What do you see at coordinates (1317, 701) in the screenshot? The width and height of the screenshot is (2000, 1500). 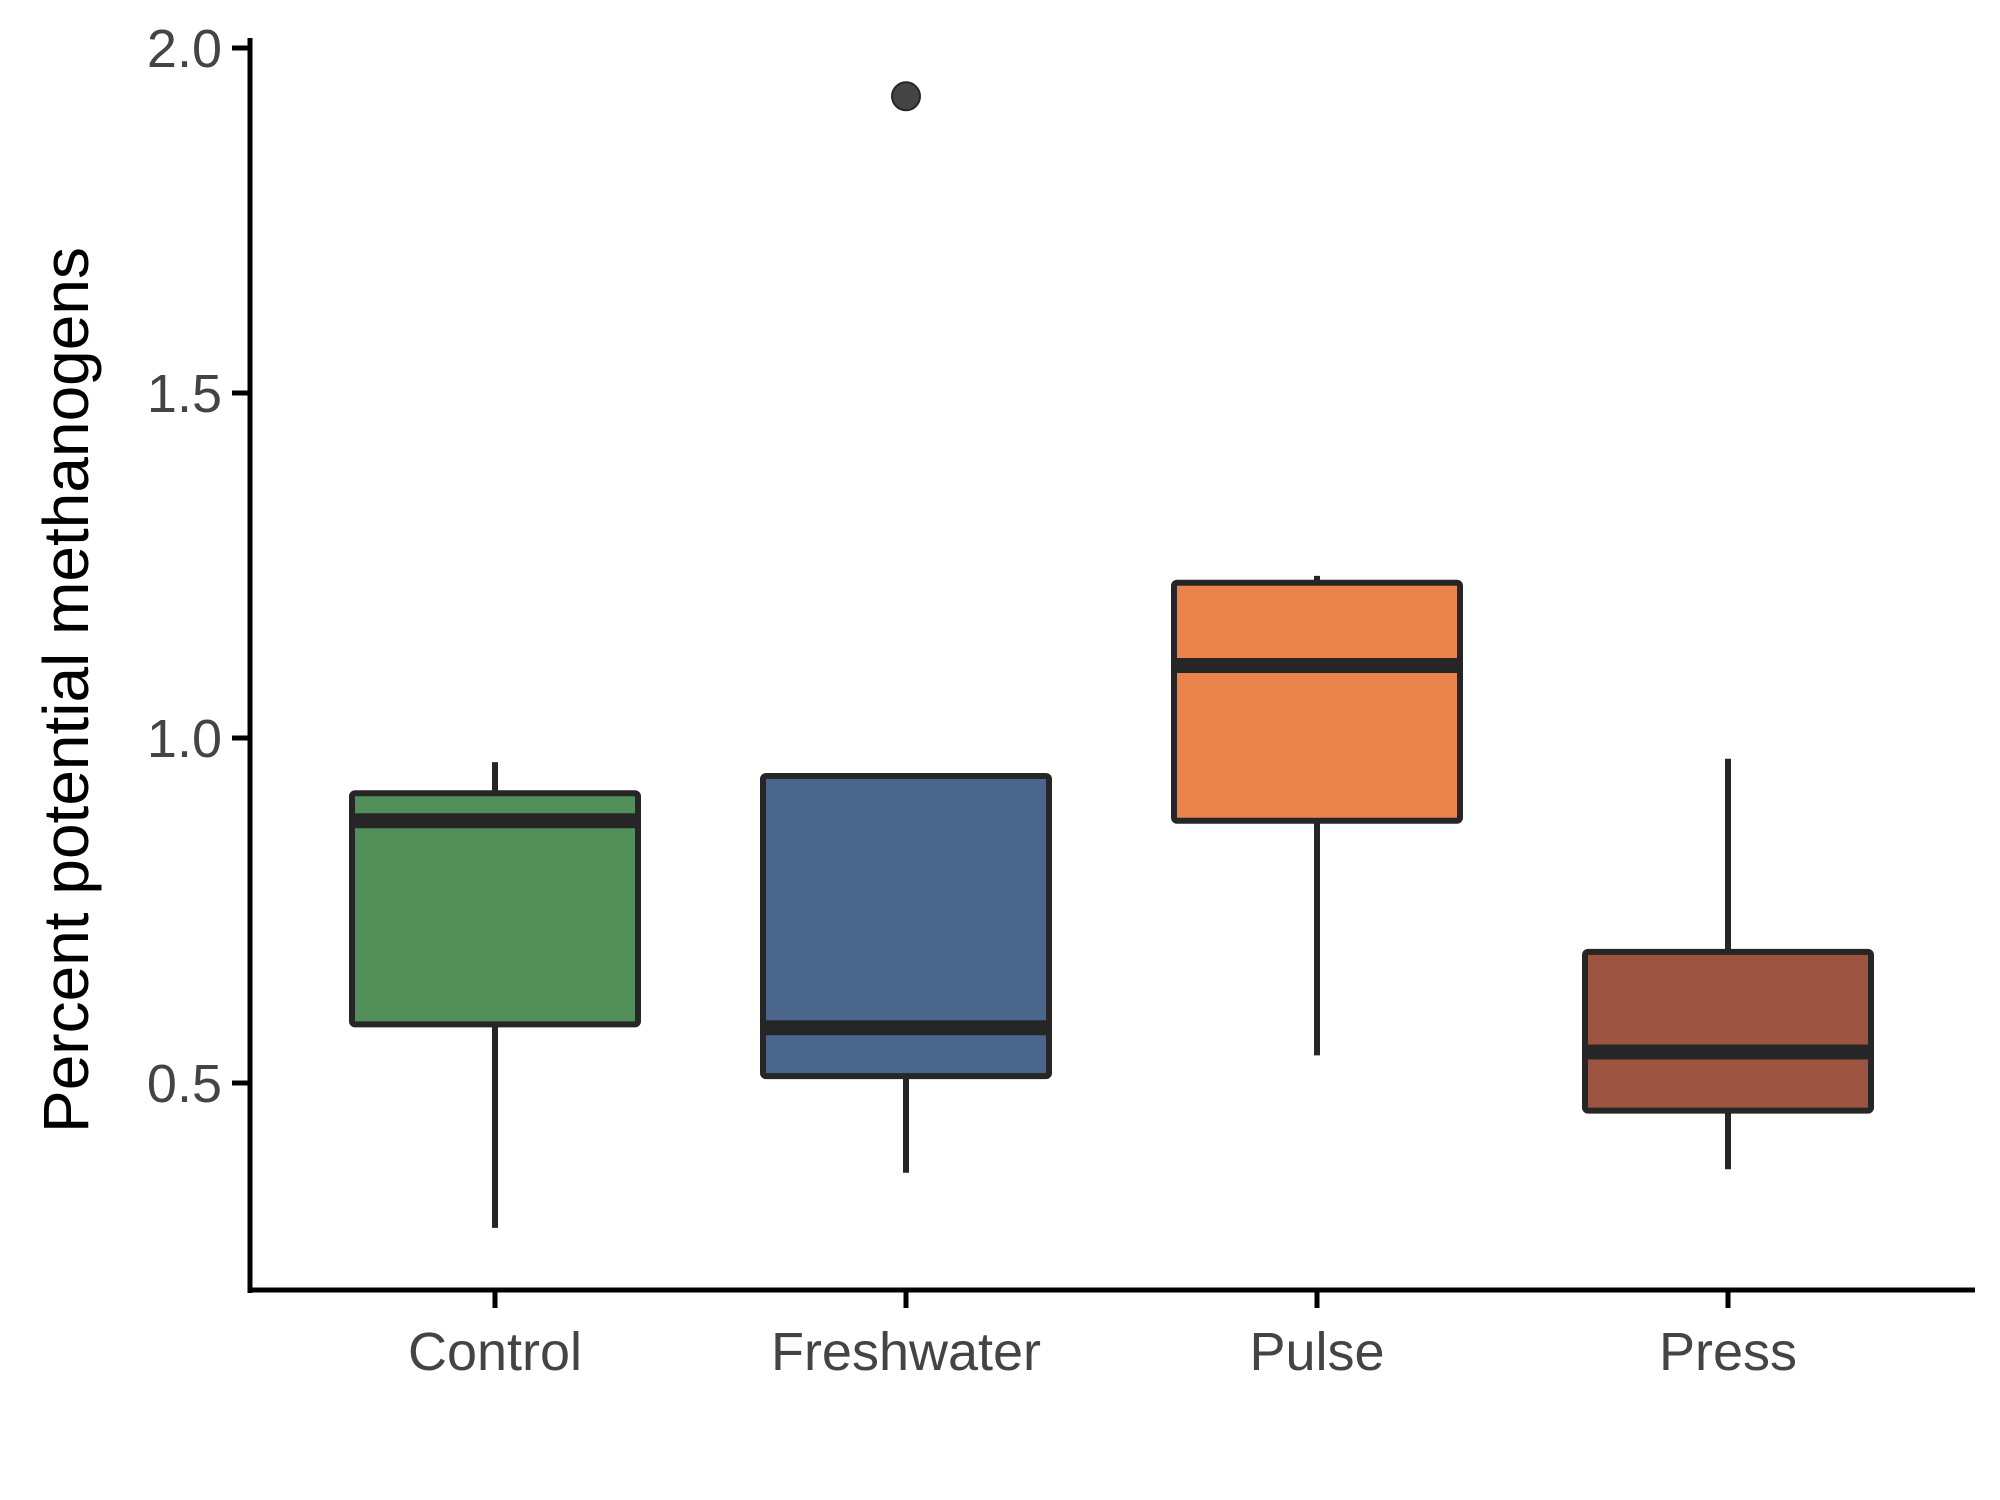 I see `box-pulse` at bounding box center [1317, 701].